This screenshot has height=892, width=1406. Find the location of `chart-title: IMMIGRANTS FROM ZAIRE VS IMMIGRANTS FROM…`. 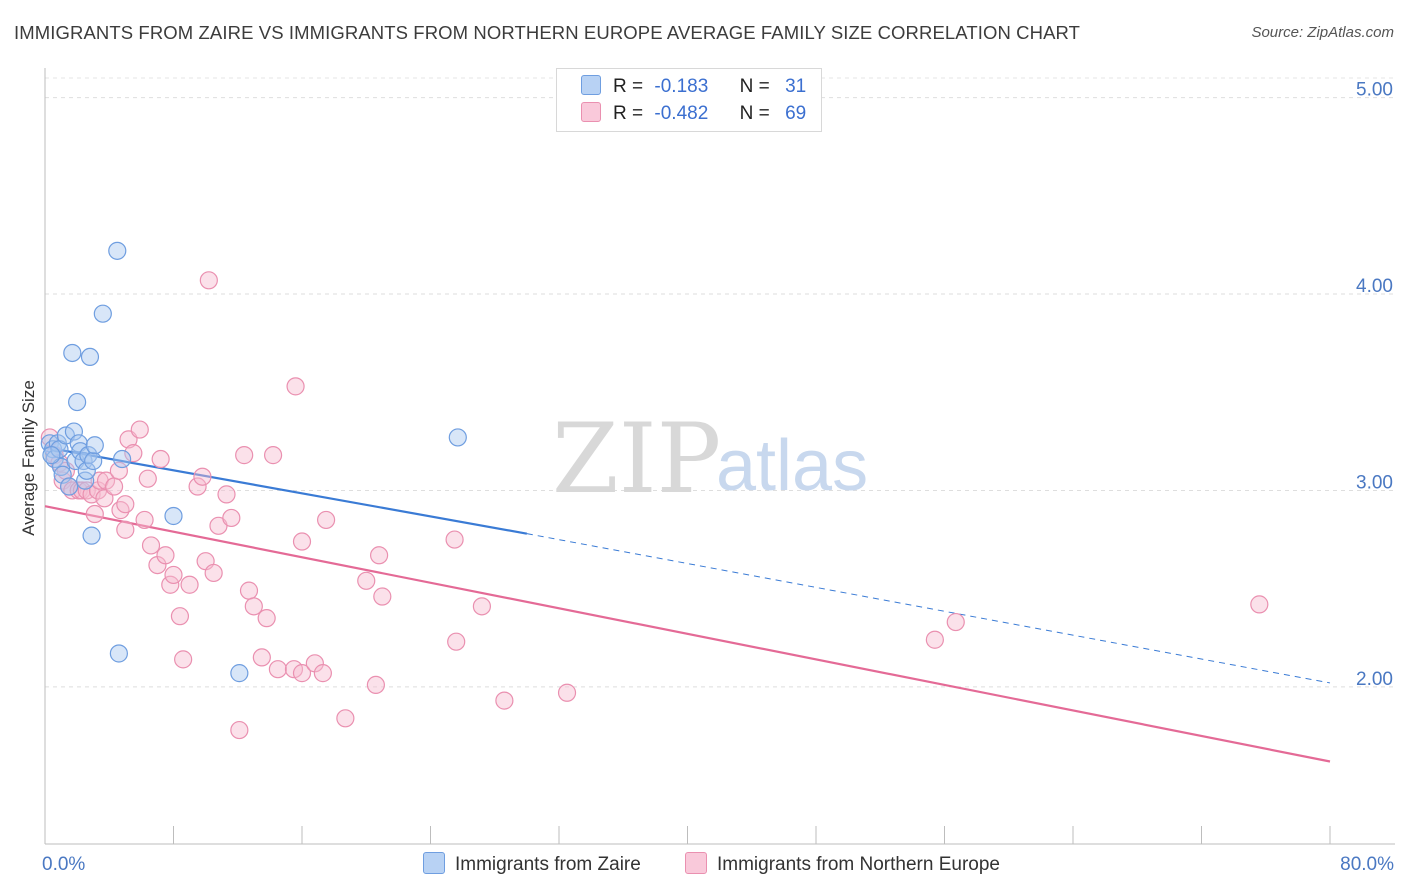

chart-title: IMMIGRANTS FROM ZAIRE VS IMMIGRANTS FROM… is located at coordinates (547, 32).